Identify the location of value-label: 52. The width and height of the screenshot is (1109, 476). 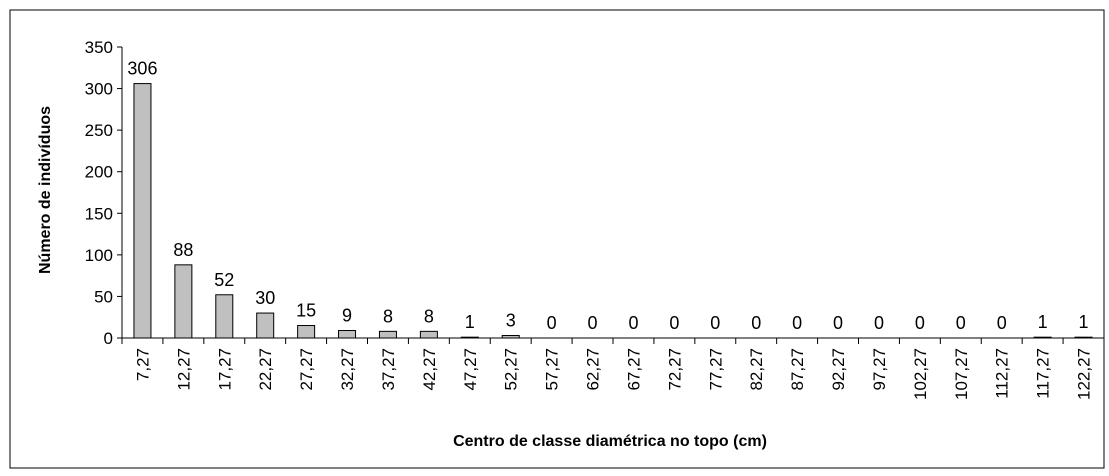
(224, 280).